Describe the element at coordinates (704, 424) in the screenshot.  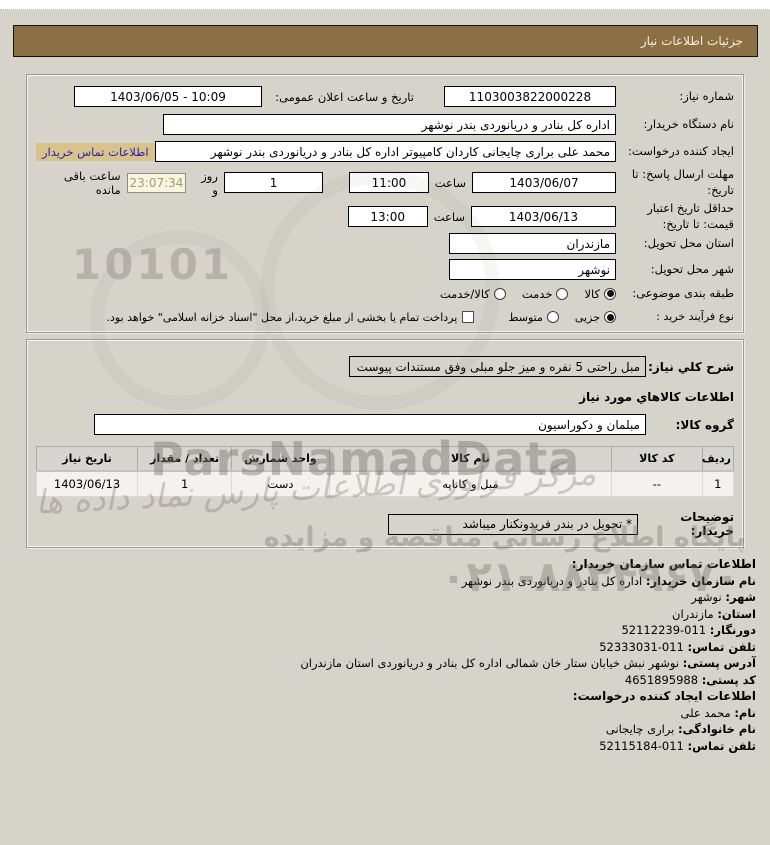
I see `goods-group-label: گروه کالا:` at that location.